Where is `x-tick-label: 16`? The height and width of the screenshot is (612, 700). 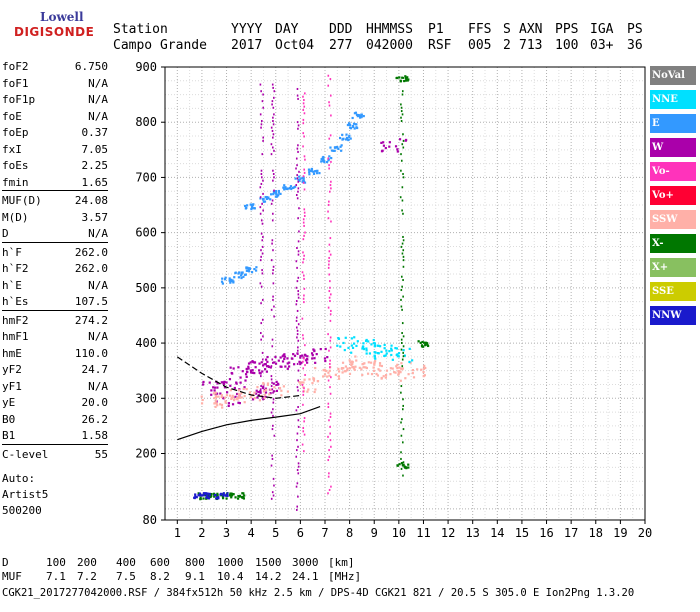
x-tick-label: 16 is located at coordinates (546, 533).